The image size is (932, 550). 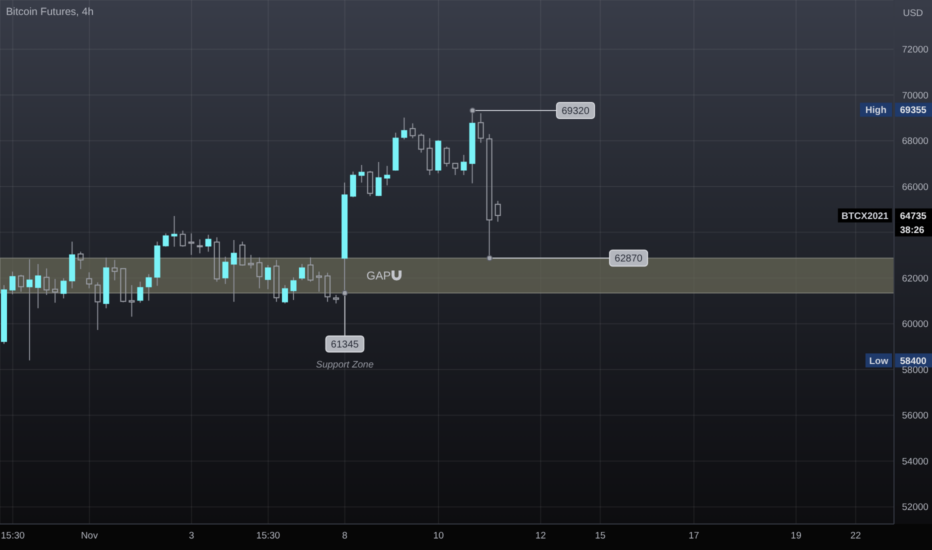 What do you see at coordinates (915, 278) in the screenshot?
I see `y-tick-label: 62000` at bounding box center [915, 278].